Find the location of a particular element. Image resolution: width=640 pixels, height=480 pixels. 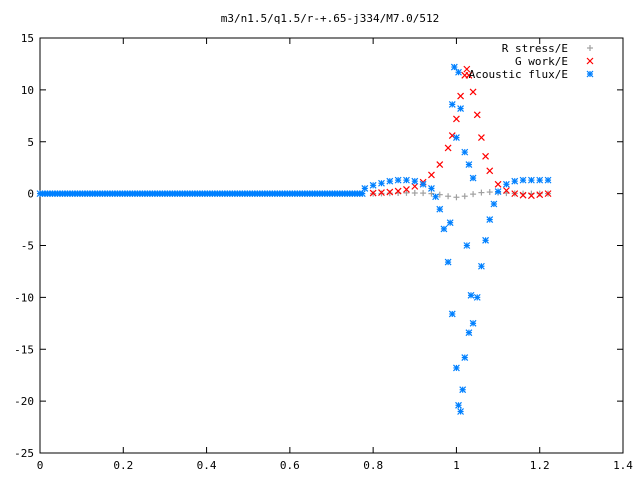

y-tick-label: 0 is located at coordinates (30, 194).